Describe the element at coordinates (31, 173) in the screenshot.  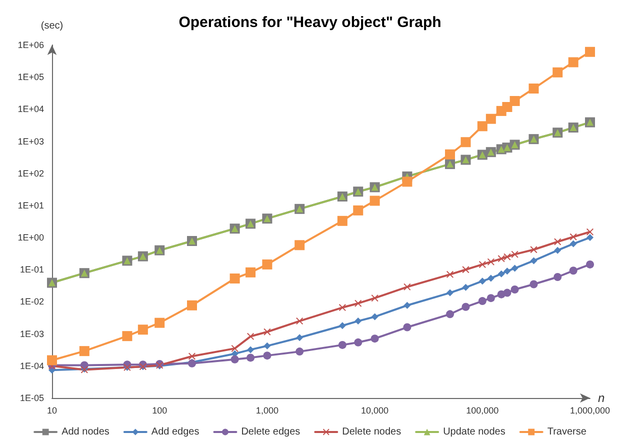
I see `y-tick-label: 1E+02` at that location.